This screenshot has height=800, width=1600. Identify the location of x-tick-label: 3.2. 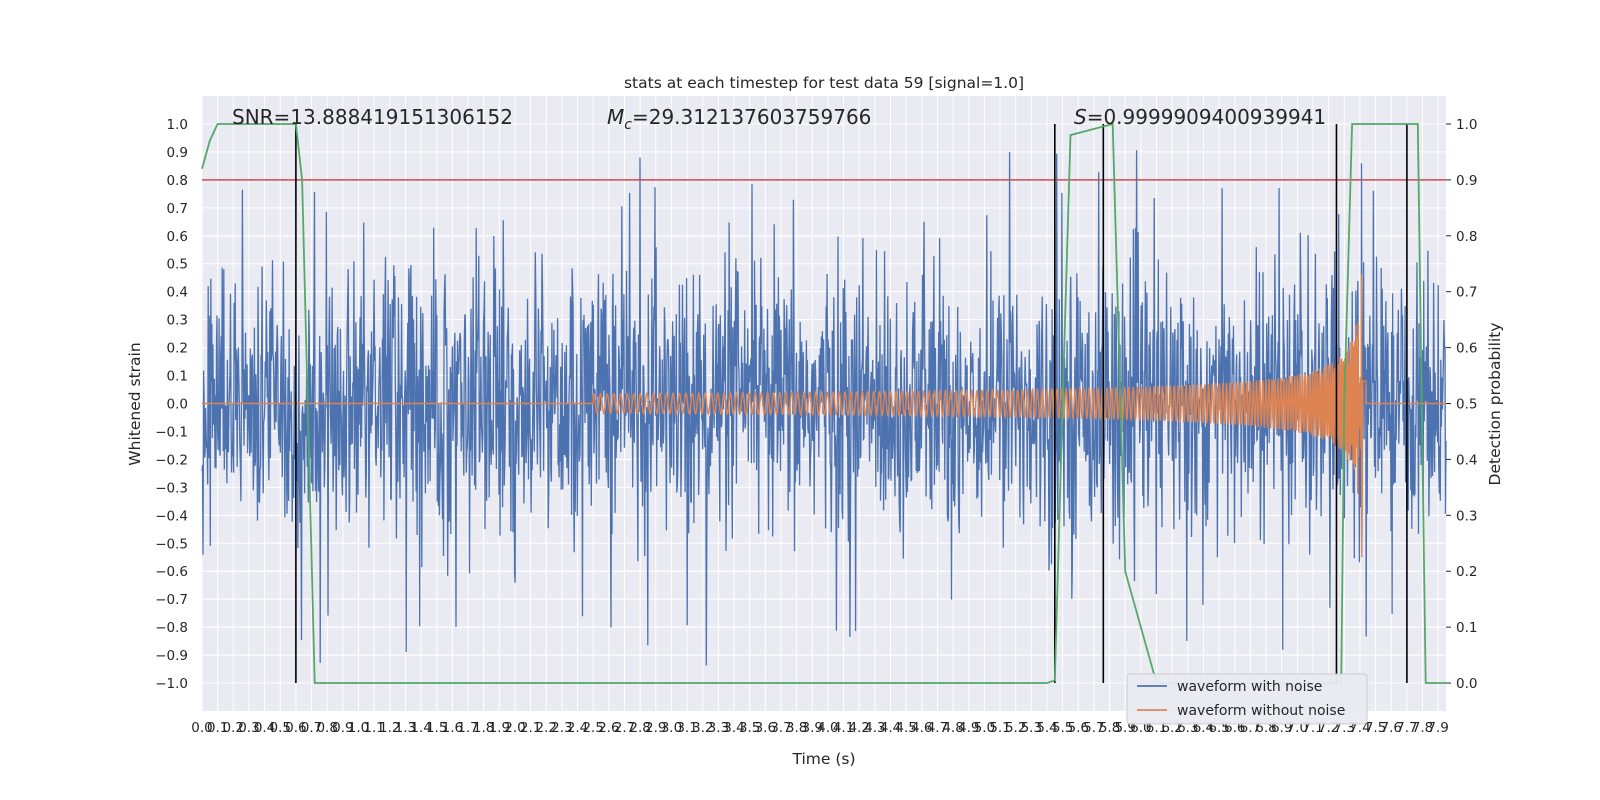
(702, 728).